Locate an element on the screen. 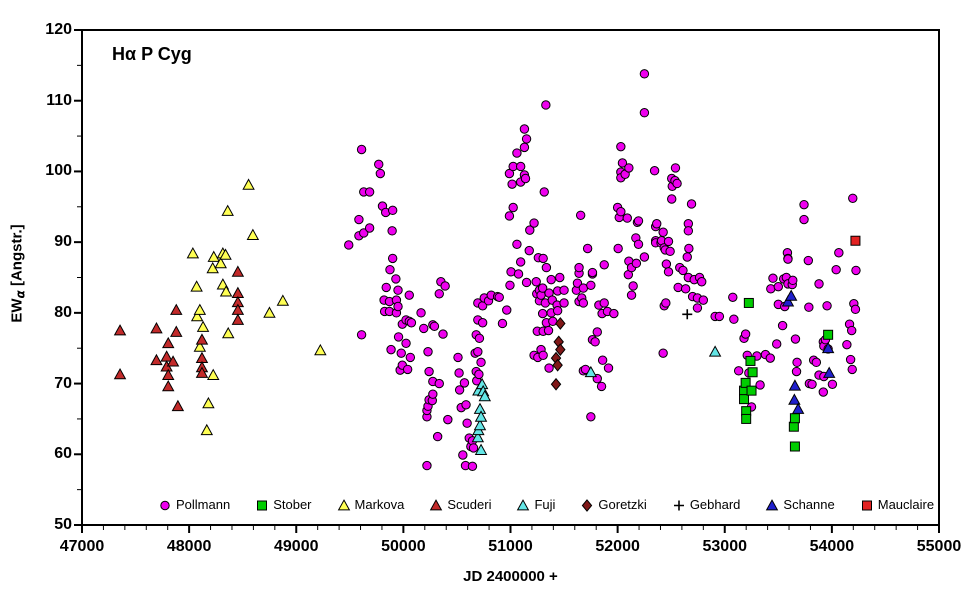 The image size is (968, 605). x-tick-label: 53000 is located at coordinates (725, 546).